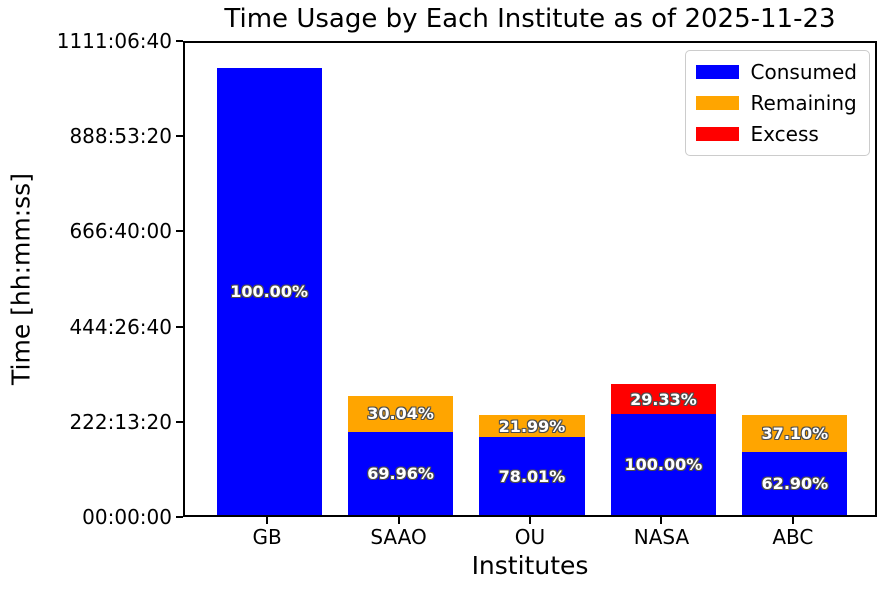 The image size is (889, 590). I want to click on bar-segment-abc-remaining: 37.10%, so click(795, 434).